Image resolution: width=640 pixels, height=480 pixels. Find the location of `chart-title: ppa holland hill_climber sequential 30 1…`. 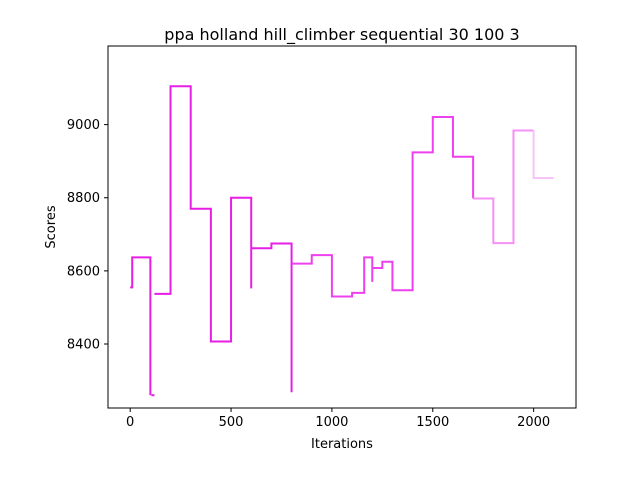

chart-title: ppa holland hill_climber sequential 30 1… is located at coordinates (341, 35).